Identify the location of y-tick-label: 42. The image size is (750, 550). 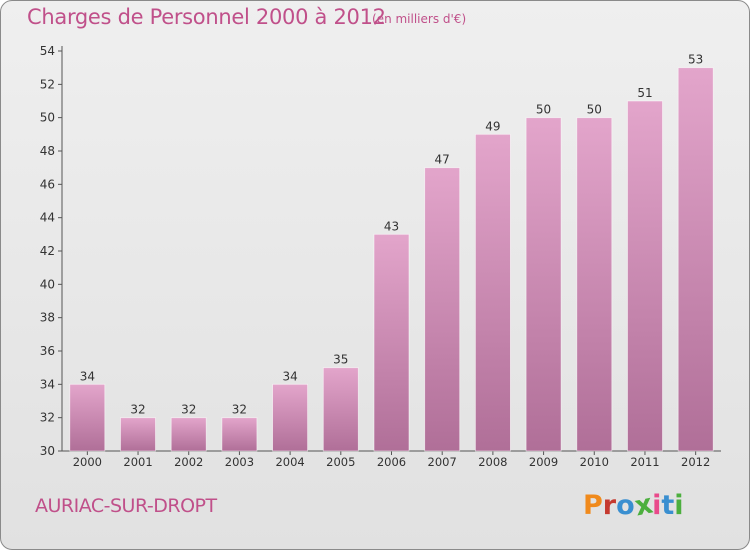
(47, 251).